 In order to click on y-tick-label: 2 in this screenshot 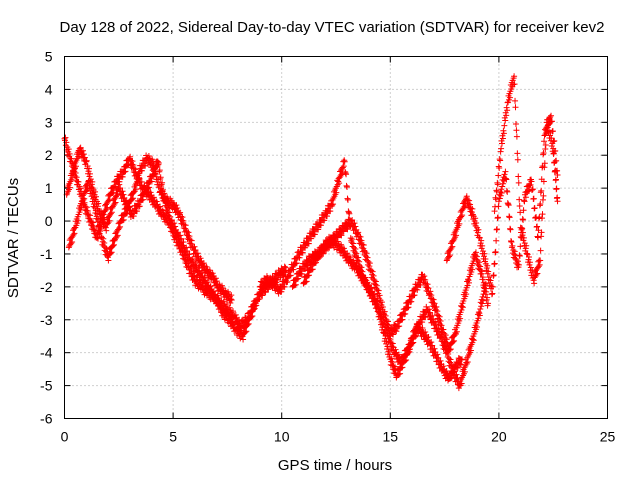, I will do `click(49, 155)`.